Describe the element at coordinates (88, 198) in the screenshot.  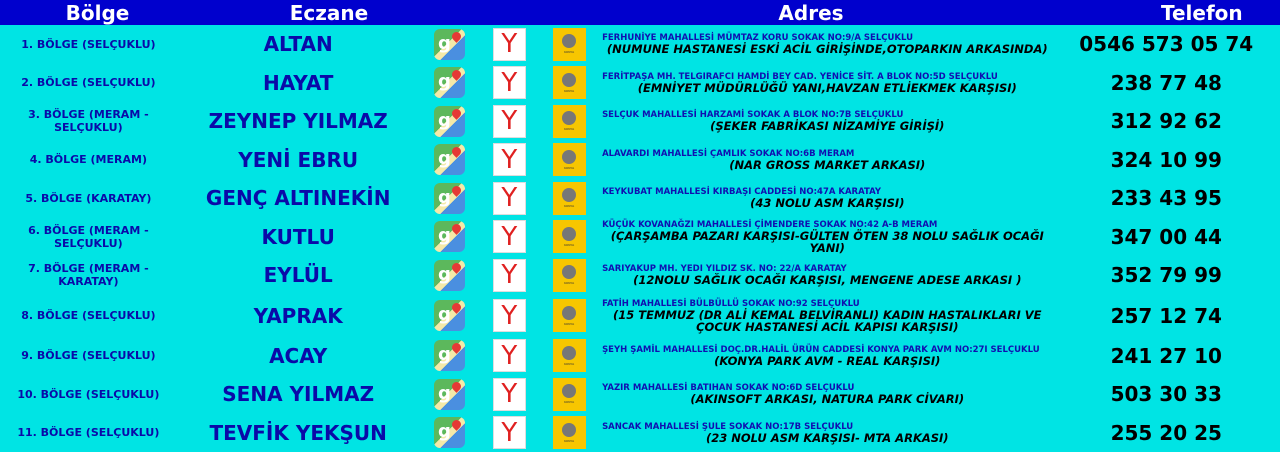
I see `region-label: 5. BÖLGE (KARATAY)` at that location.